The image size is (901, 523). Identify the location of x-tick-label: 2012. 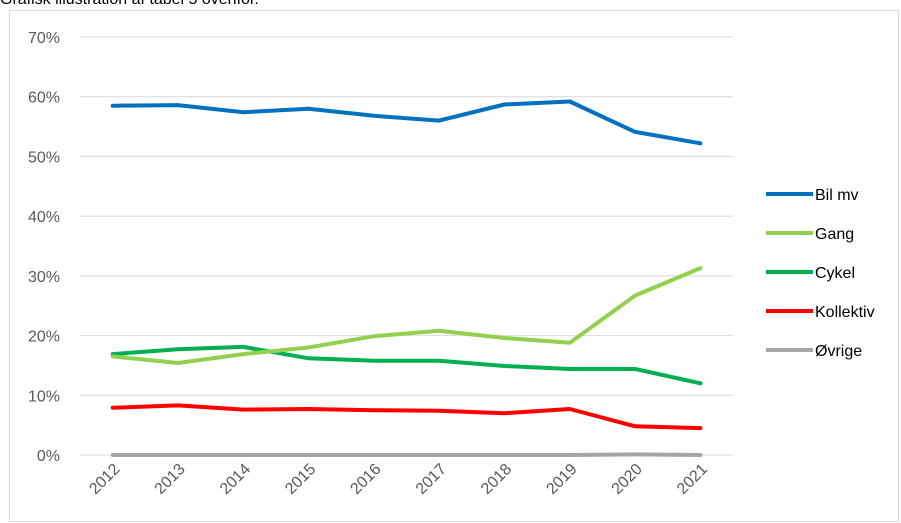
(104, 479).